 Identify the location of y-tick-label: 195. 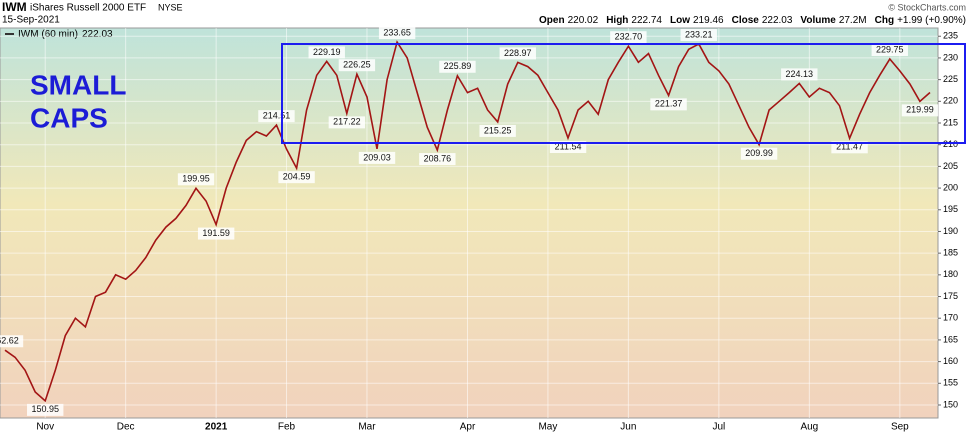
(950, 209).